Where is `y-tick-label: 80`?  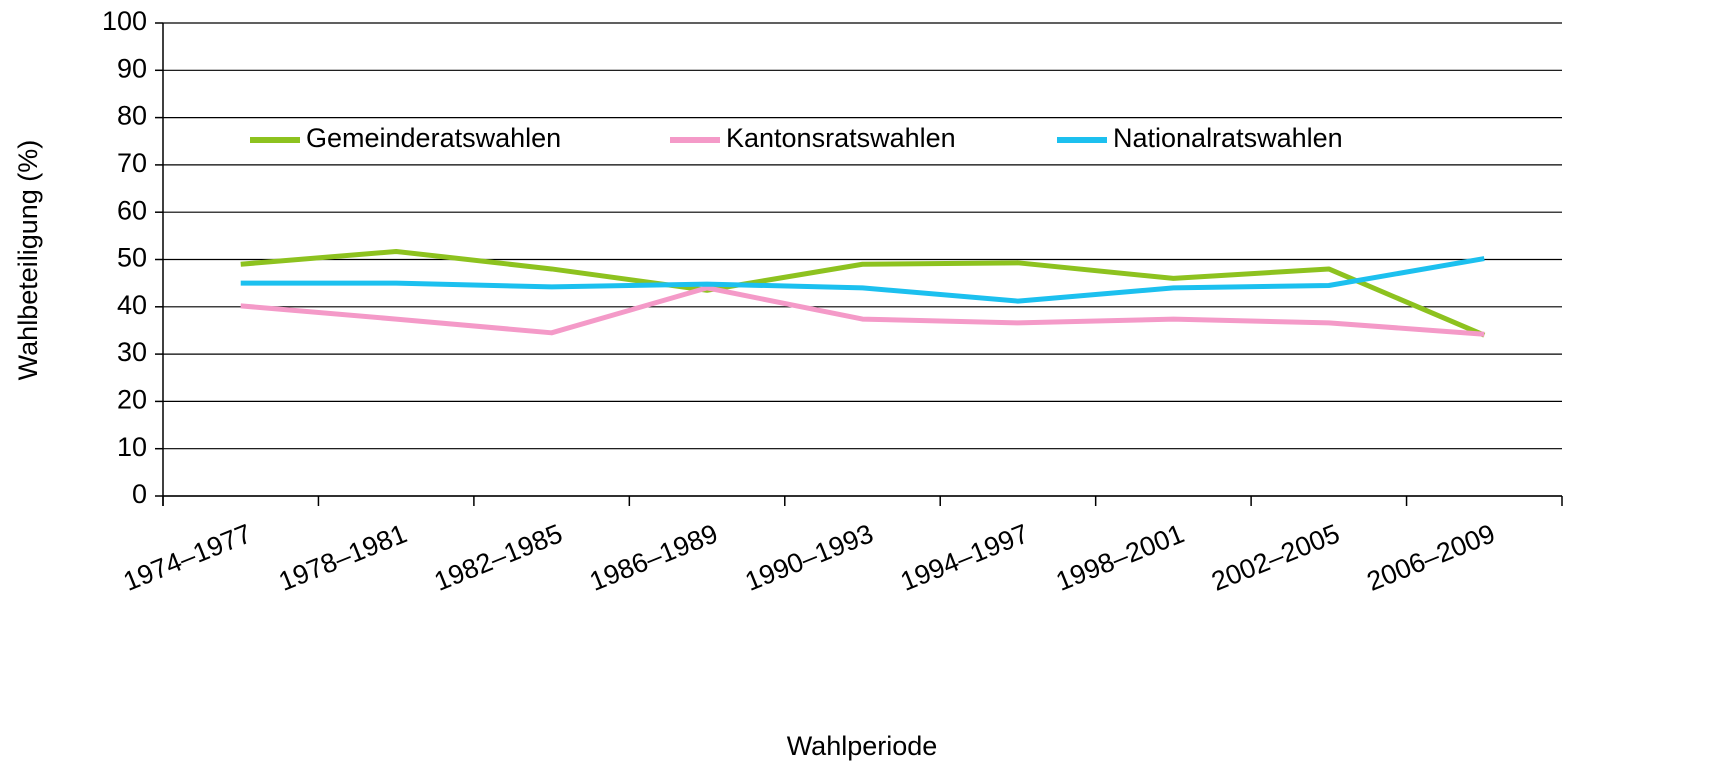 y-tick-label: 80 is located at coordinates (132, 116).